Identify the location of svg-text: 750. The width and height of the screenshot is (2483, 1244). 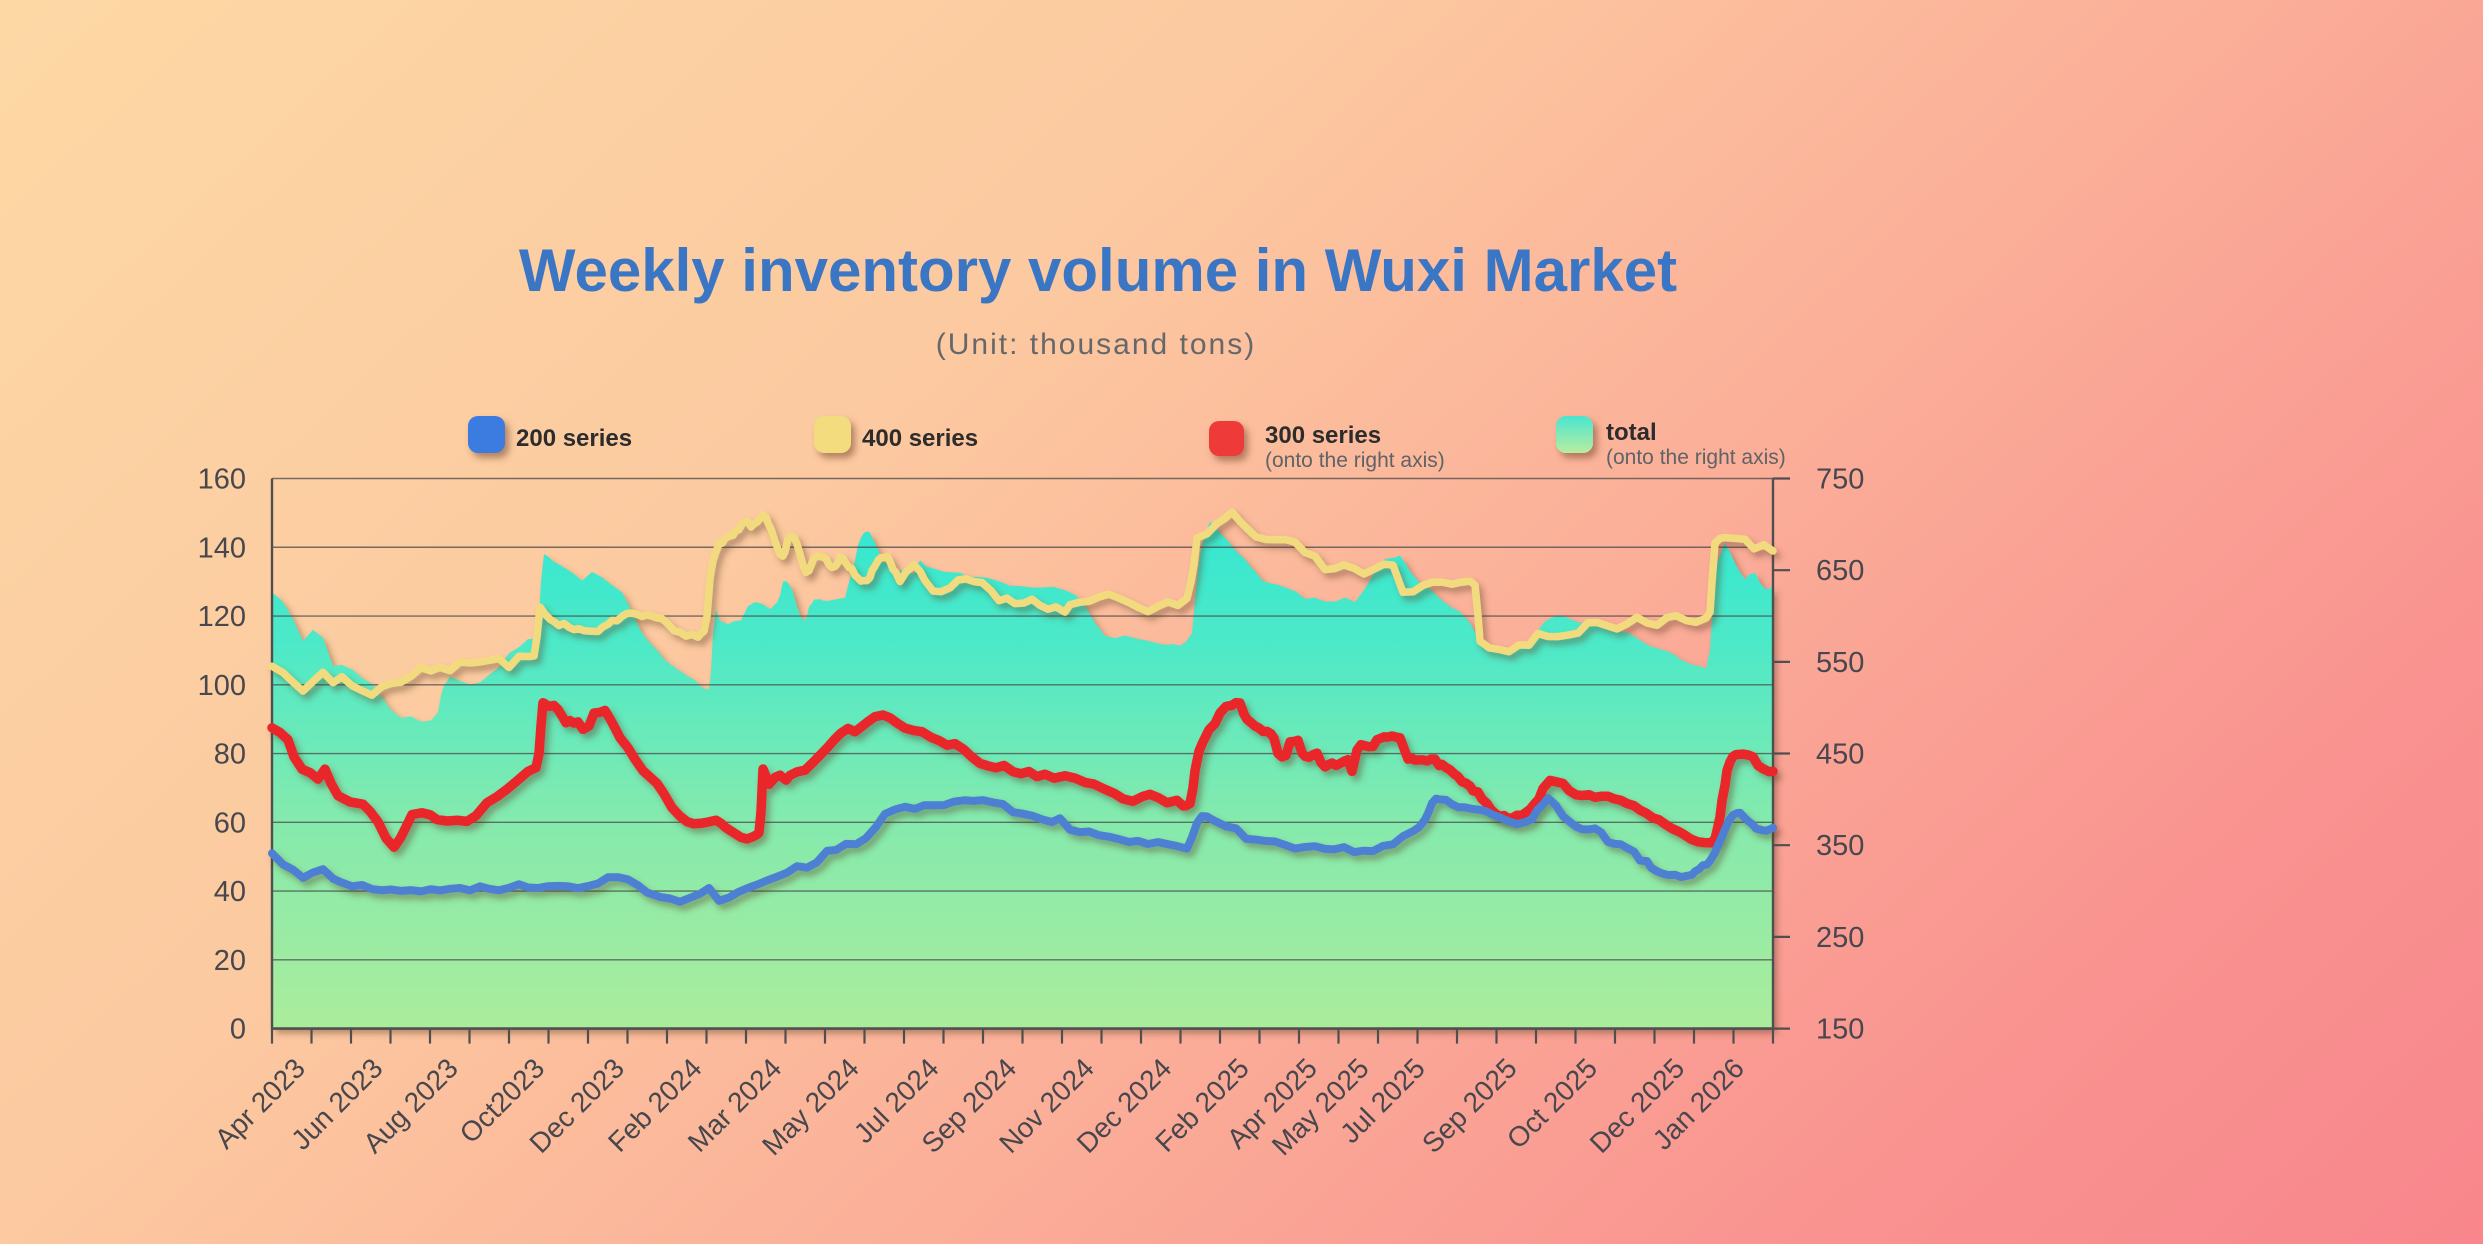
(1840, 480).